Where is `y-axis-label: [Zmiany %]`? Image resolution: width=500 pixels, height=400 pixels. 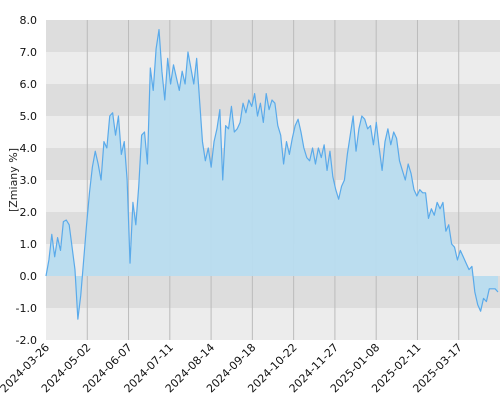 y-axis-label: [Zmiany %] is located at coordinates (13, 180).